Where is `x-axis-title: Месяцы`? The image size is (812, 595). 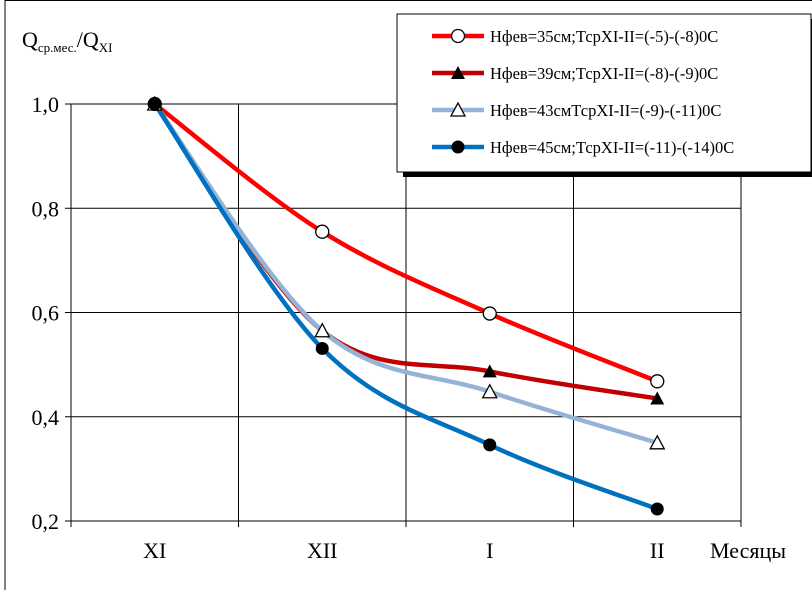 x-axis-title: Месяцы is located at coordinates (748, 550).